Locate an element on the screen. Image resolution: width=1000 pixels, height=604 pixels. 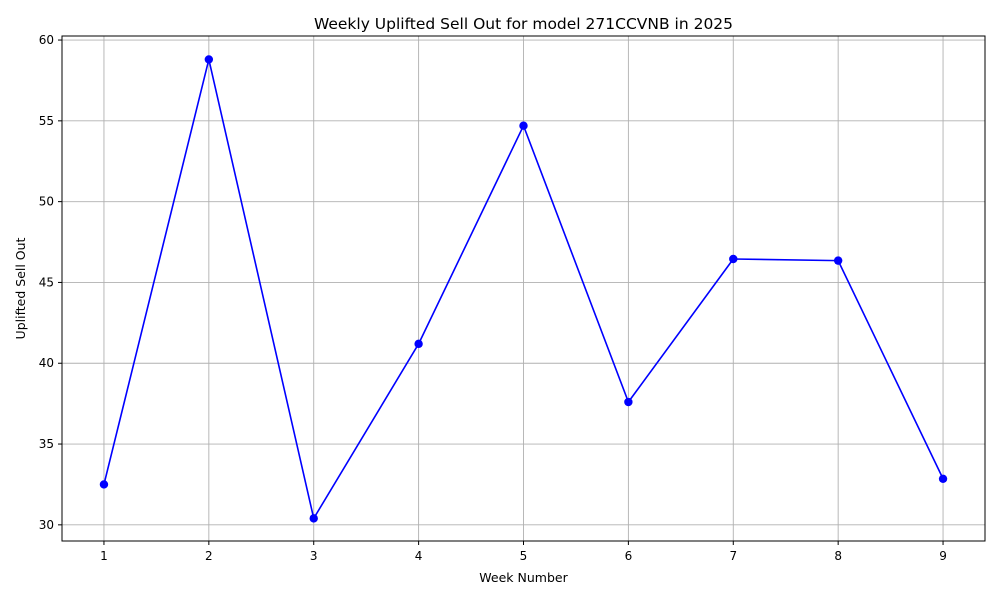
x-tick-label: 7 is located at coordinates (733, 556).